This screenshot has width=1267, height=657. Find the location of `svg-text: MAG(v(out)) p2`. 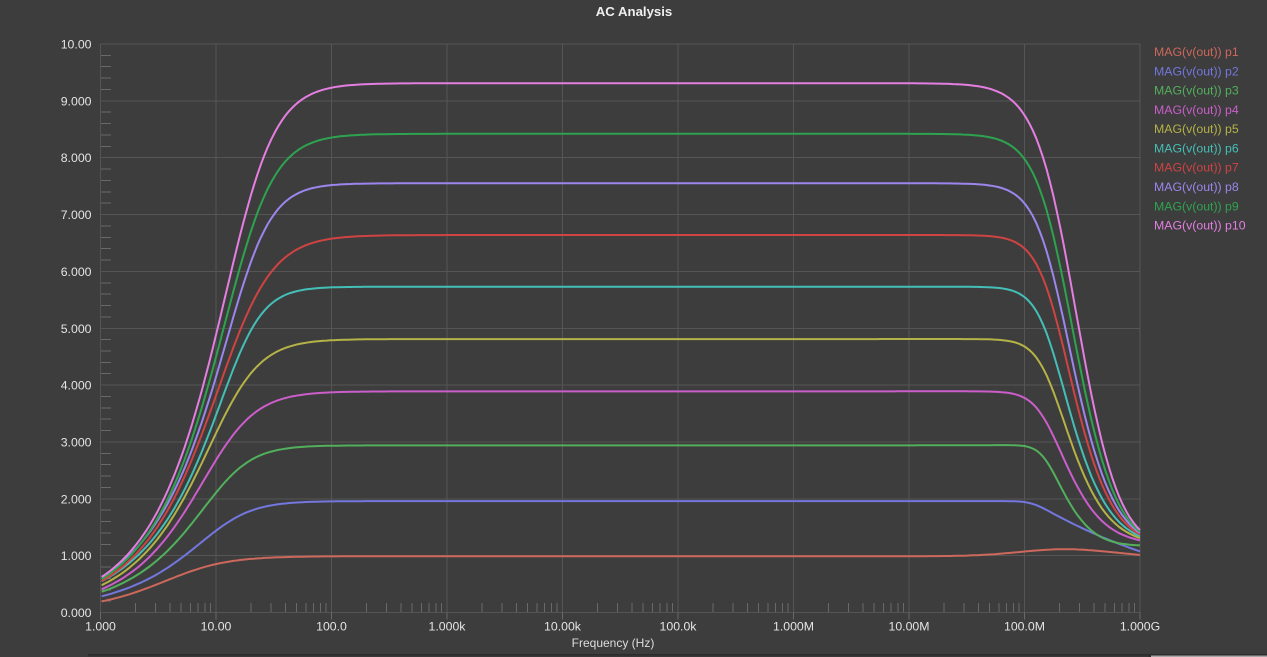

svg-text: MAG(v(out)) p2 is located at coordinates (1196, 71).